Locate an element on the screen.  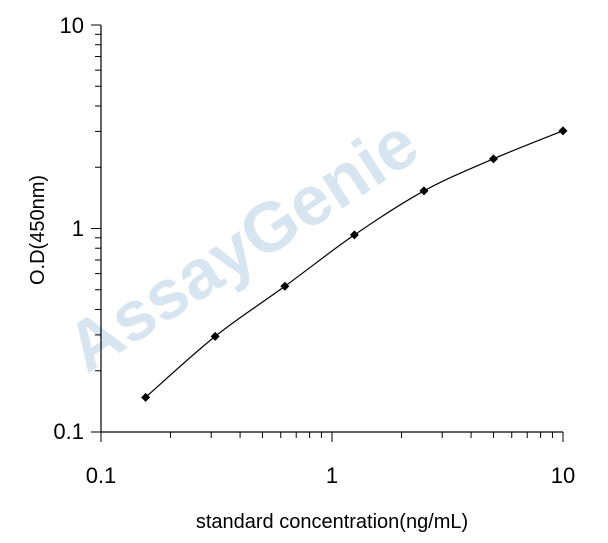
x-tick-label-0.1: 0.1 is located at coordinates (101, 475).